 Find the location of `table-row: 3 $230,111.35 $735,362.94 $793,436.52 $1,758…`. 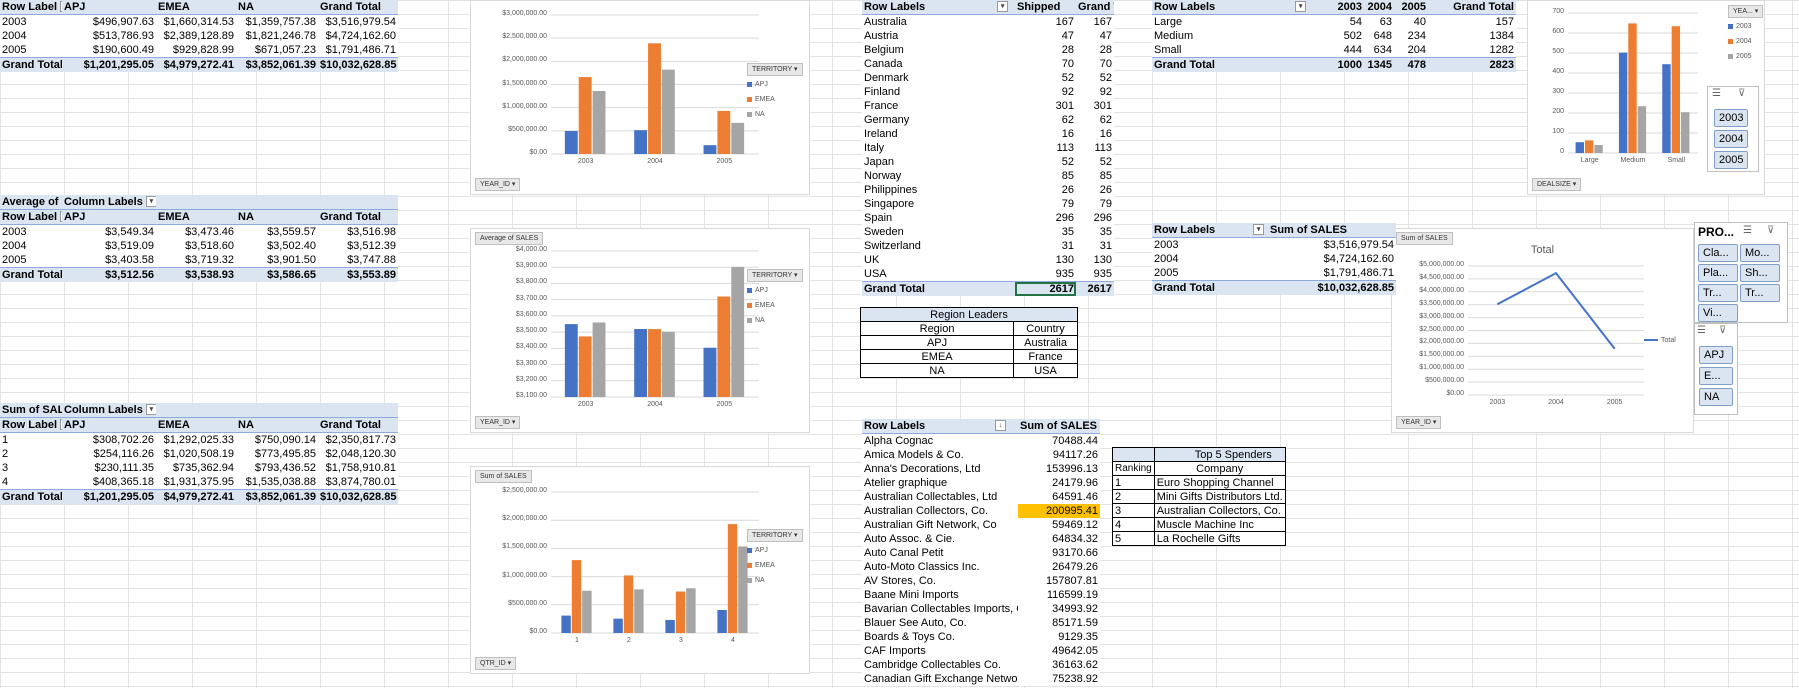

table-row: 3 $230,111.35 $735,362.94 $793,436.52 $1,758… is located at coordinates (199, 468).